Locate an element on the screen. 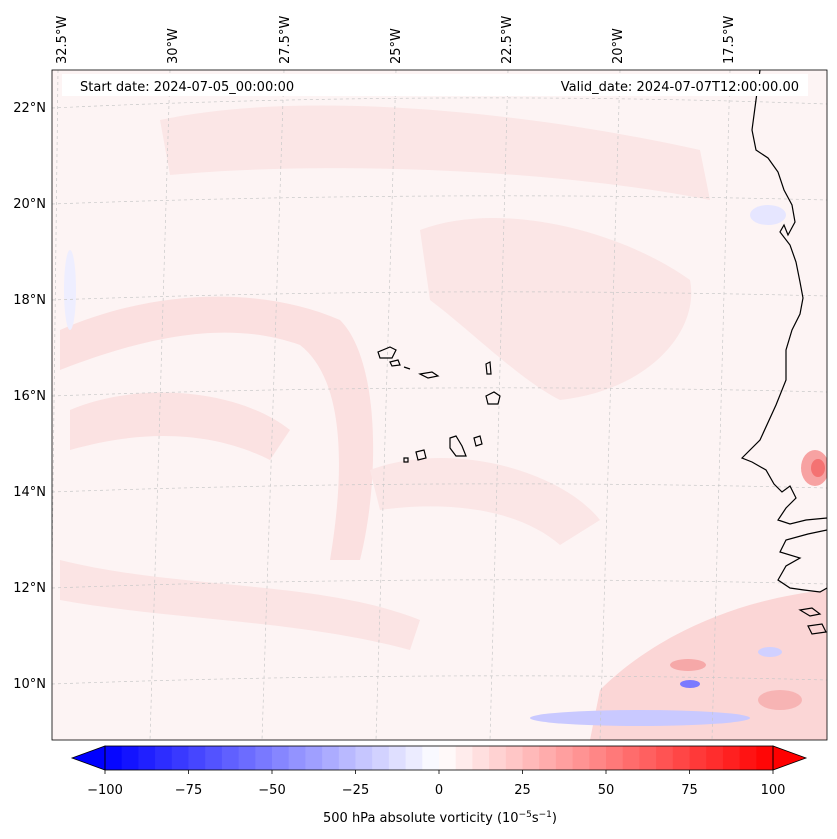  lon-label: 30°W is located at coordinates (173, 46).